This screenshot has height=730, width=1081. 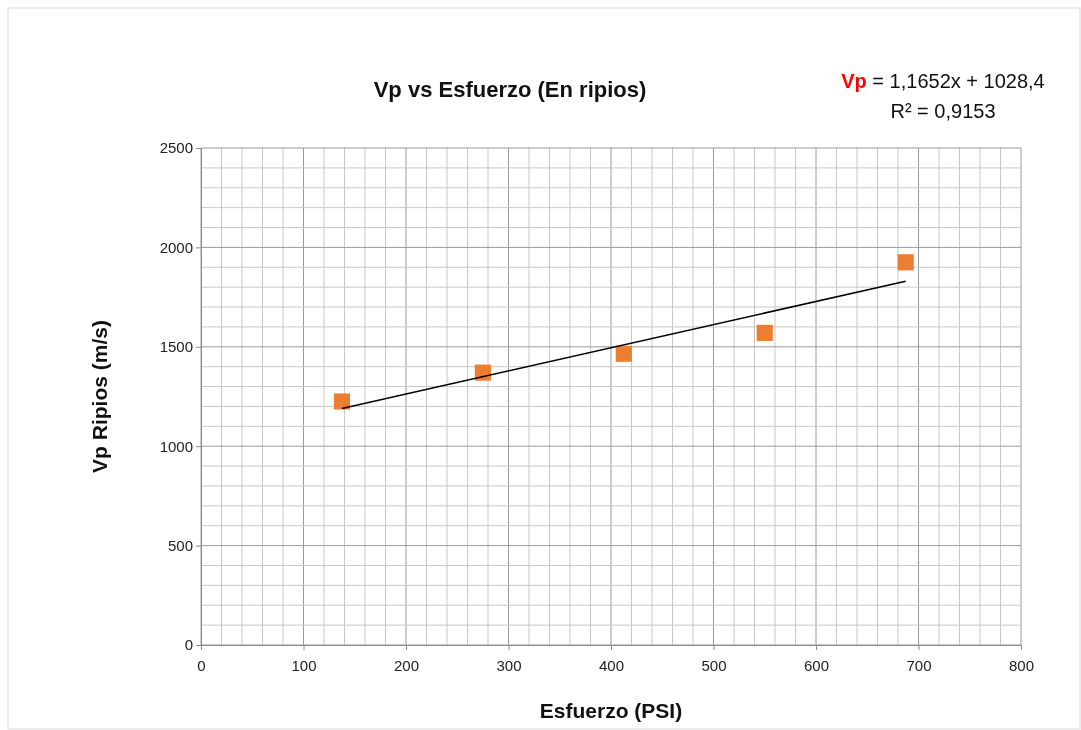 I want to click on x-tick-label: 200, so click(x=406, y=665).